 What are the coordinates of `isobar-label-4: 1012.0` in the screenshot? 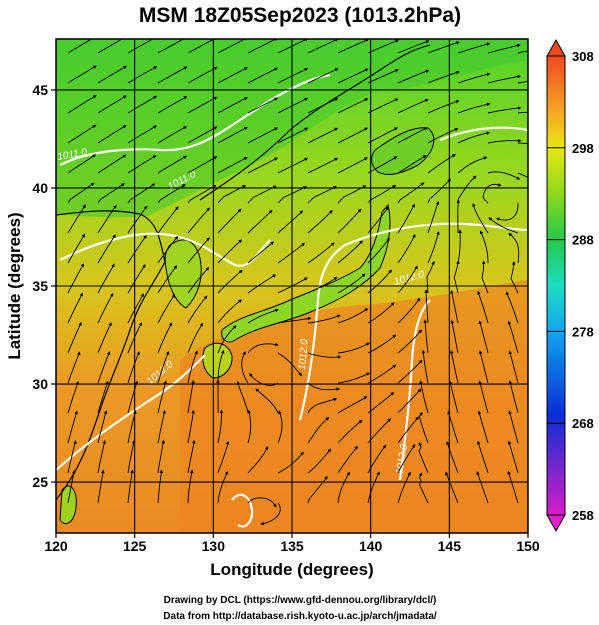 It's located at (304, 354).